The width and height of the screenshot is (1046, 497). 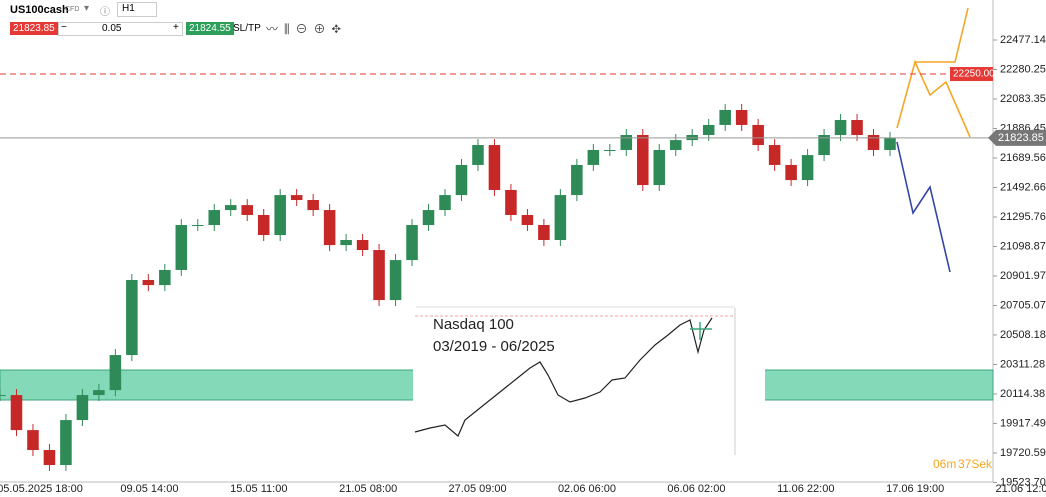 I want to click on y-tick-label: 22477.14, so click(x=1023, y=40).